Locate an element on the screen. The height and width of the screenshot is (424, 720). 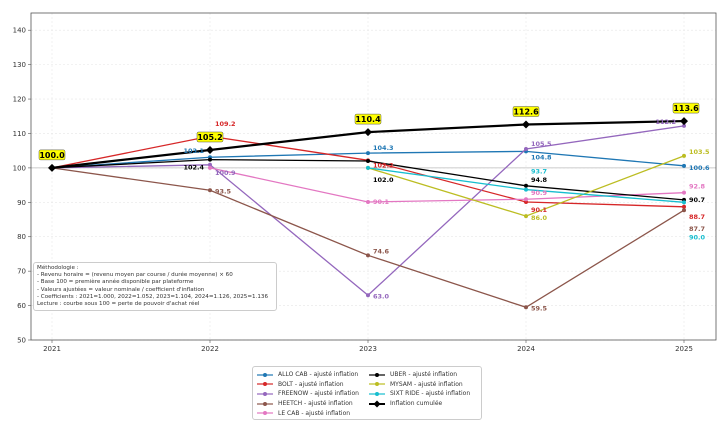
data-label: 103.5 is located at coordinates (699, 152).